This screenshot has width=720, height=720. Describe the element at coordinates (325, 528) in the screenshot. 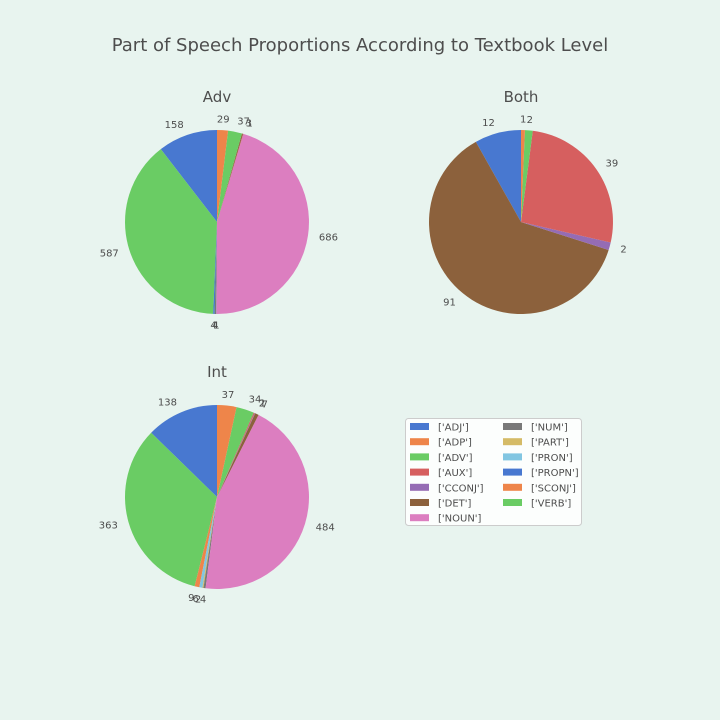

I see `slice-value-label: 484` at that location.